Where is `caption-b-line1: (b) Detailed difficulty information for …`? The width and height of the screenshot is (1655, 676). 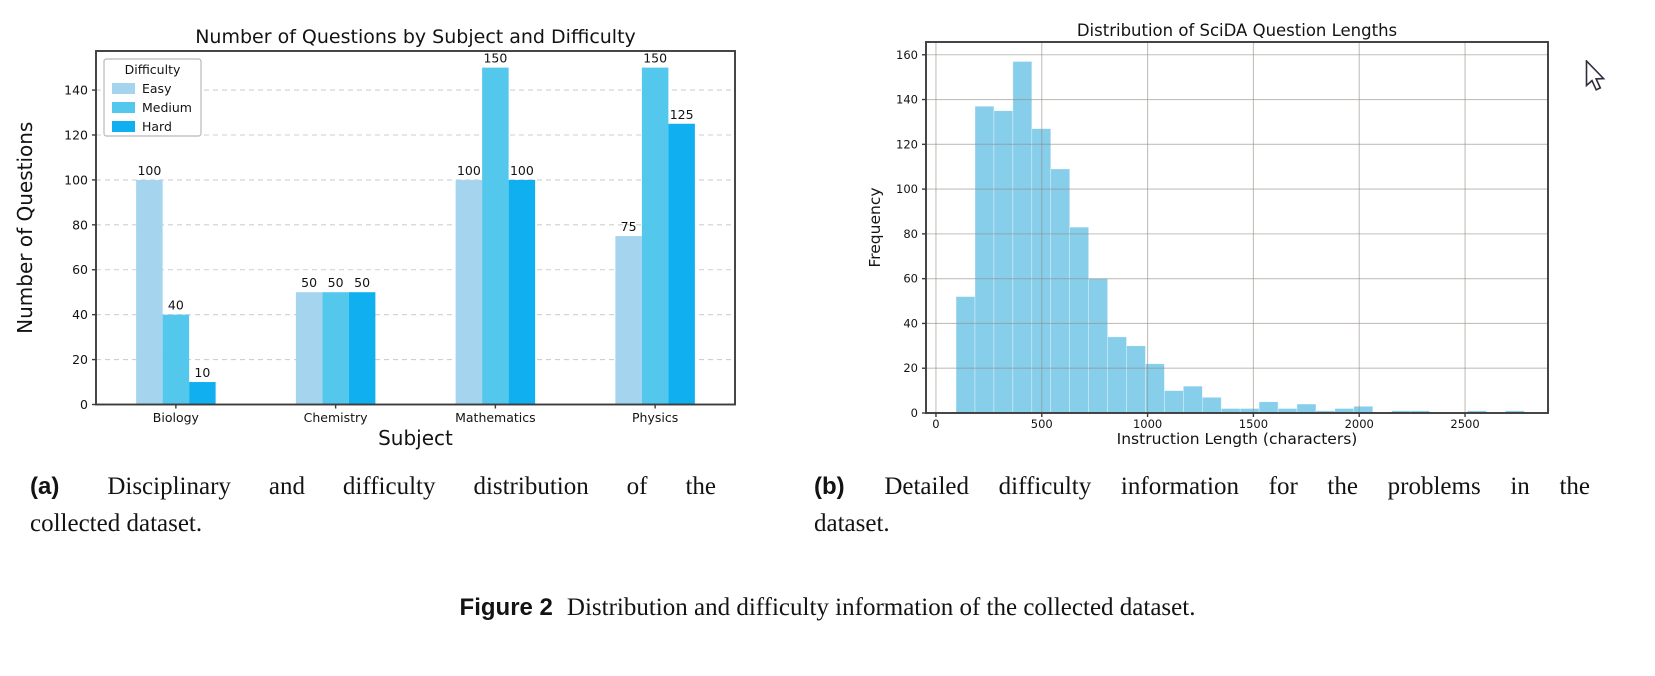
caption-b-line1: (b) Detailed difficulty information for … is located at coordinates (1202, 486).